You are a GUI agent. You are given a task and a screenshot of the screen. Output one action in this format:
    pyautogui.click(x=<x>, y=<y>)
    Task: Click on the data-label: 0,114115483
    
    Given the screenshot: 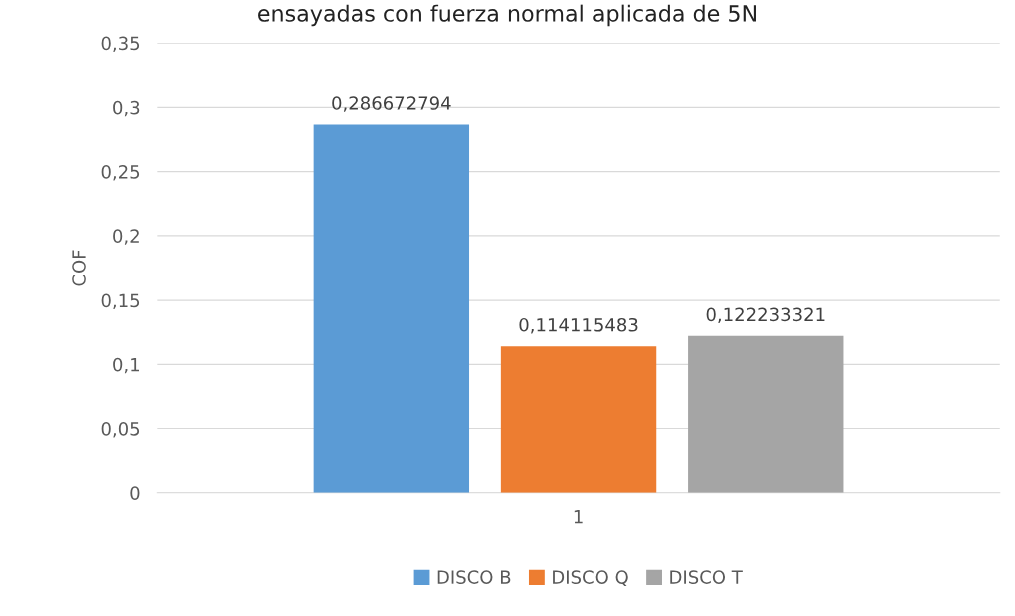 What is the action you would take?
    pyautogui.click(x=578, y=325)
    